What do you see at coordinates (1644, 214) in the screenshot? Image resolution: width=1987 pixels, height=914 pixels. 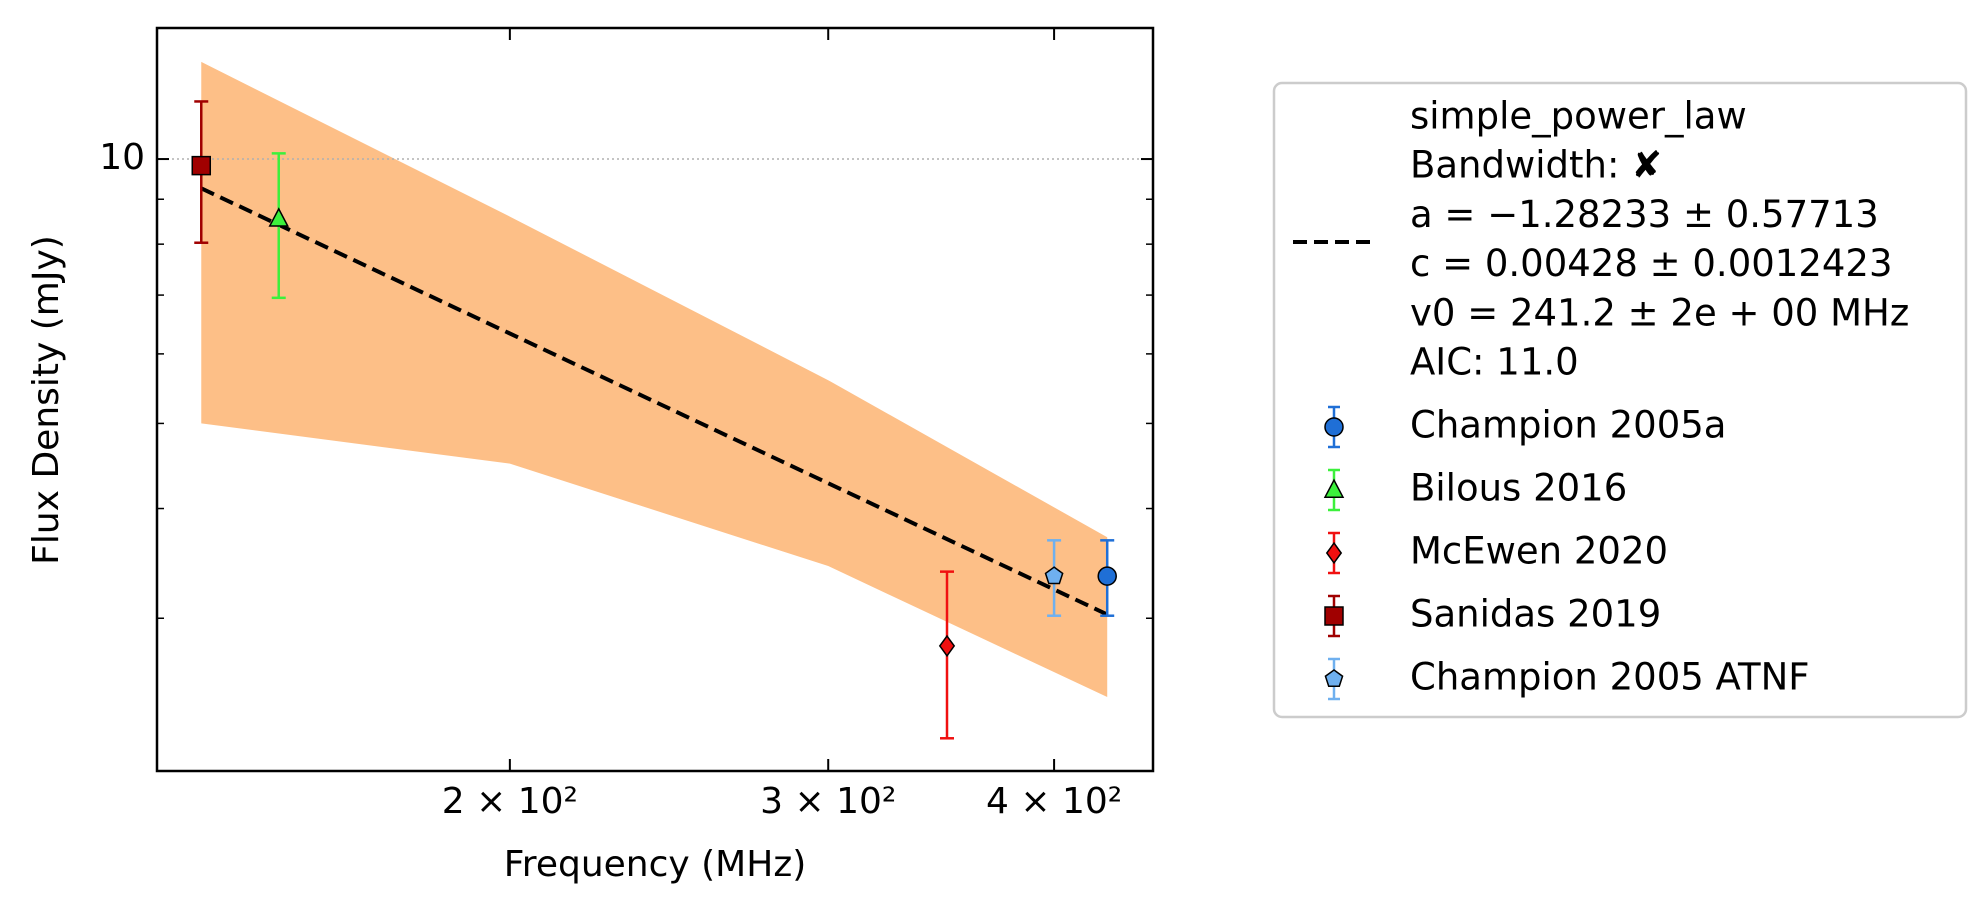 I see `legend-fit-label: a = −1.28233 ± 0.57713` at bounding box center [1644, 214].